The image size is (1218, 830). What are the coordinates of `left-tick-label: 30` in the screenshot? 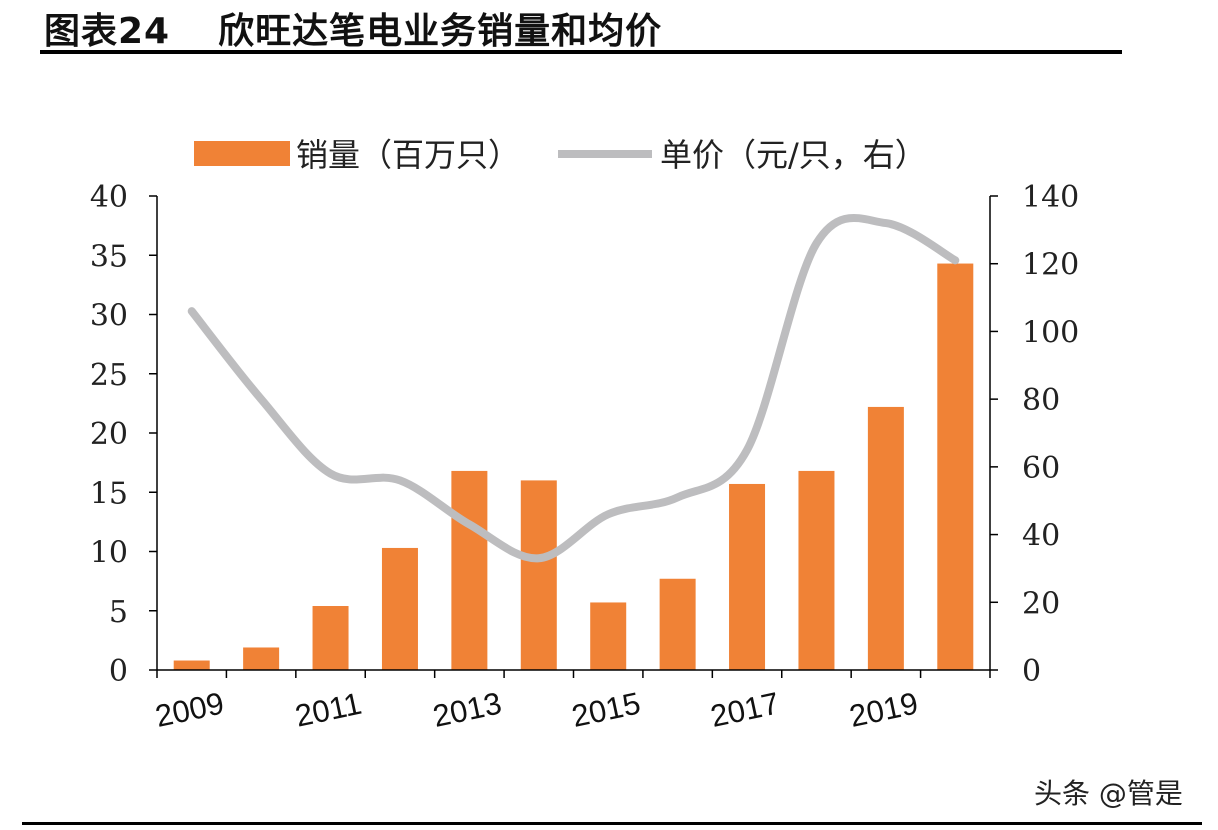 It's located at (109, 316).